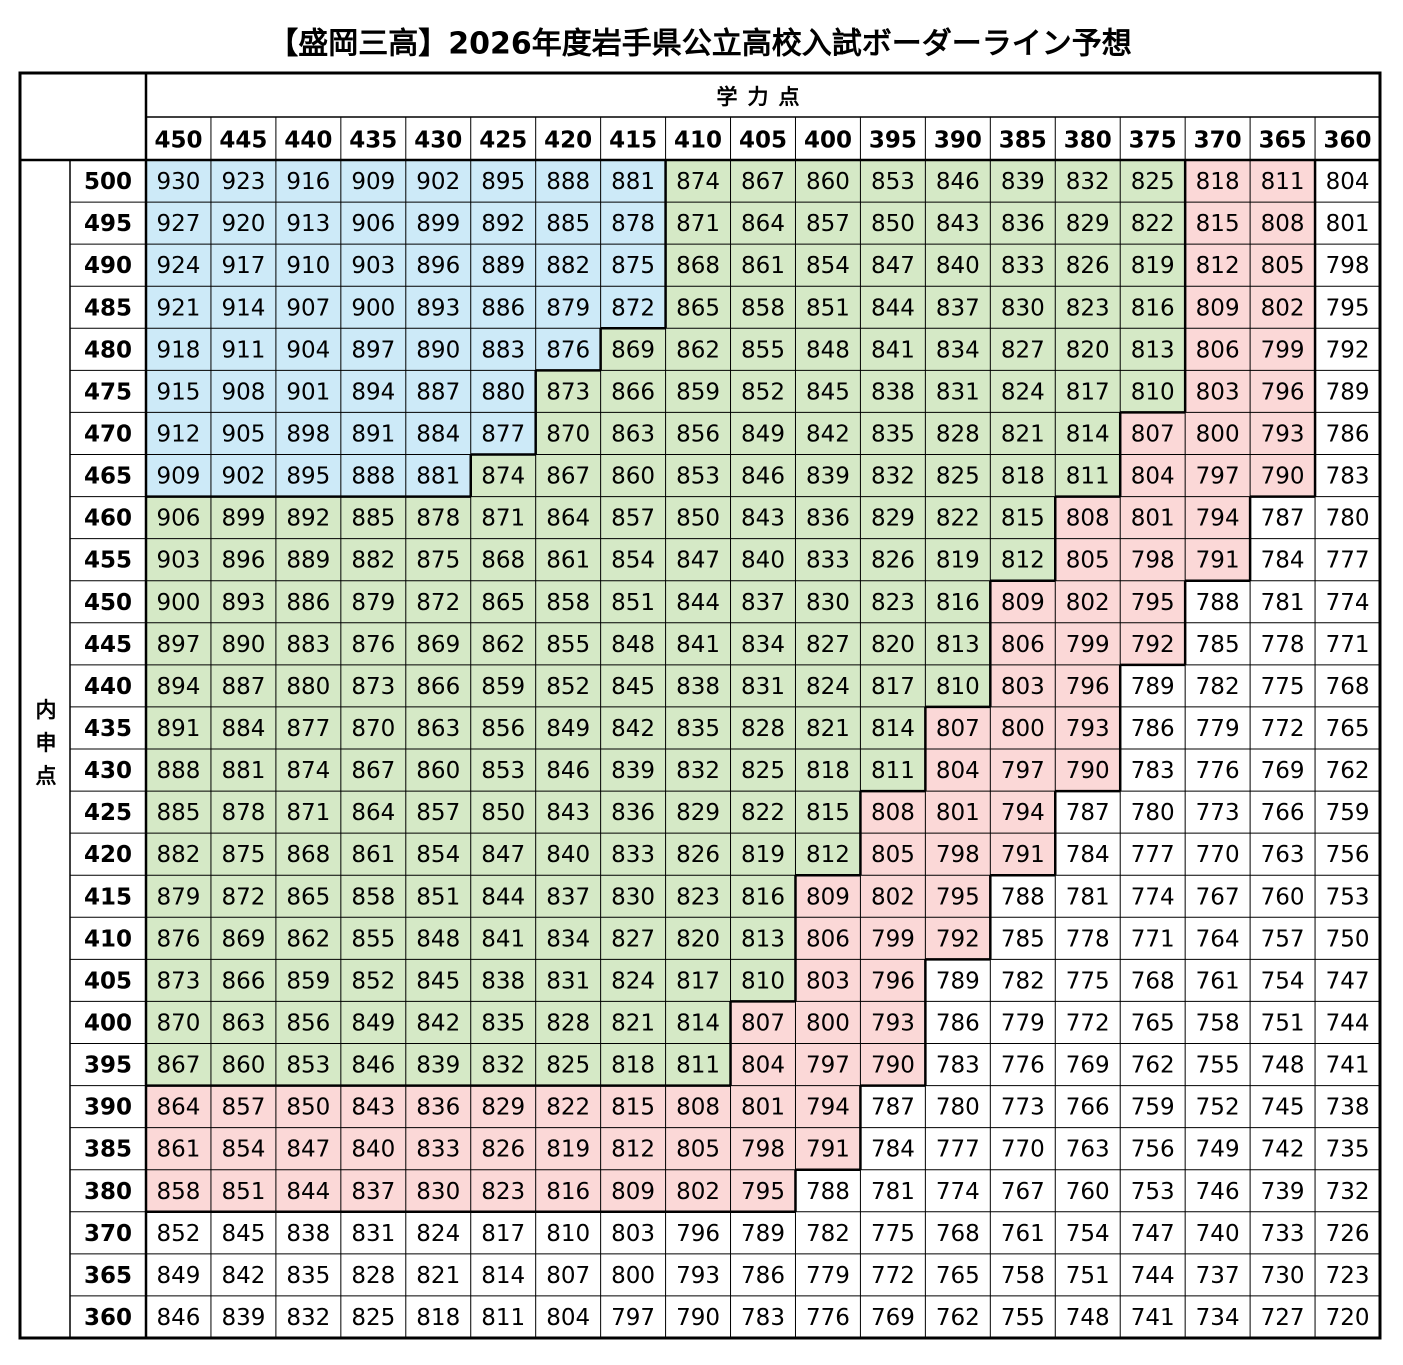  What do you see at coordinates (763, 182) in the screenshot?
I see `cell-value: 867` at bounding box center [763, 182].